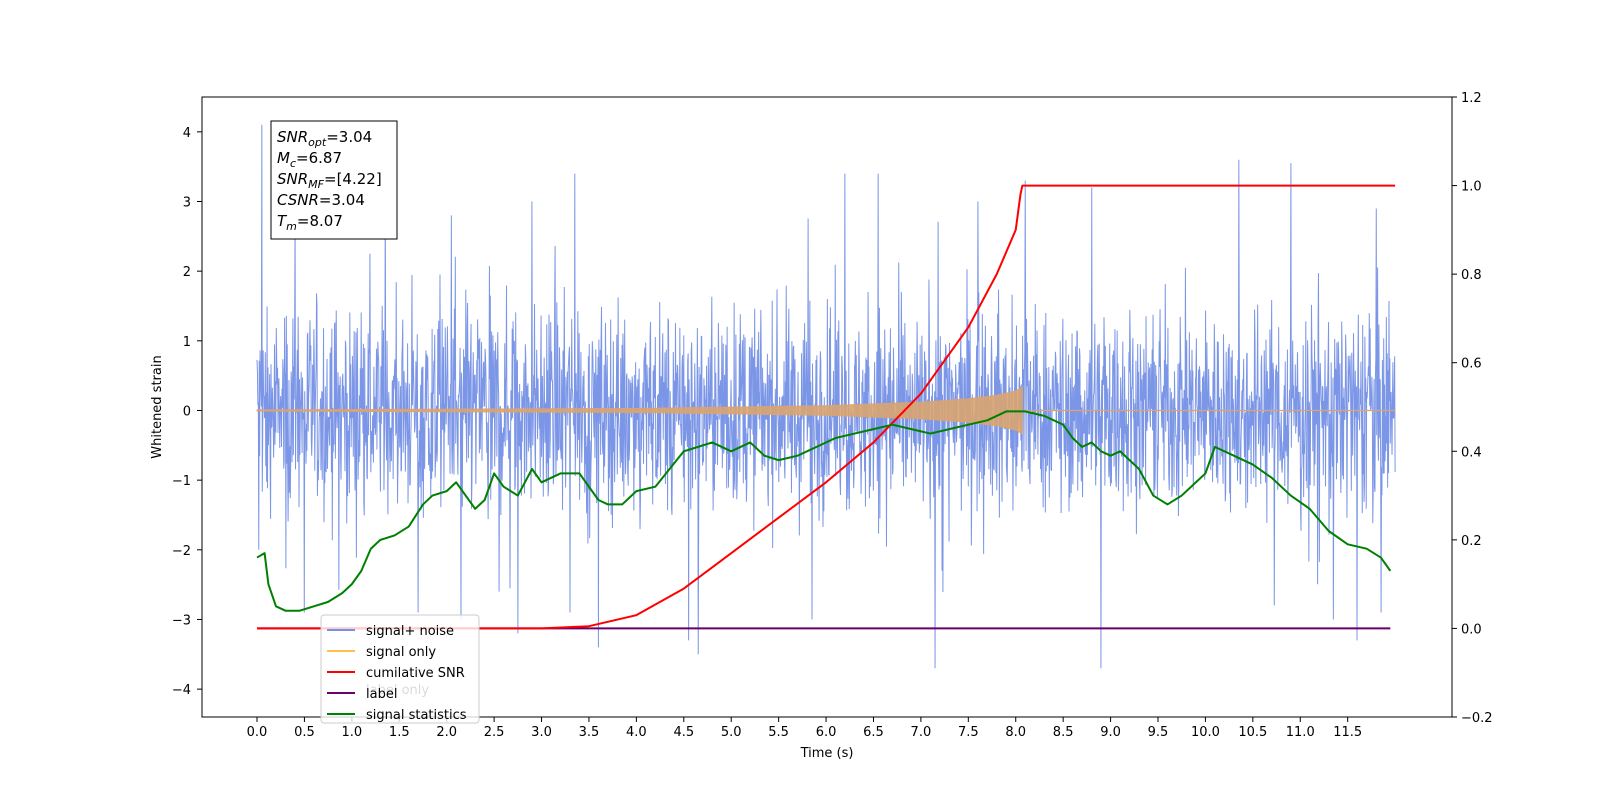  I want to click on info-box, so click(334, 180).